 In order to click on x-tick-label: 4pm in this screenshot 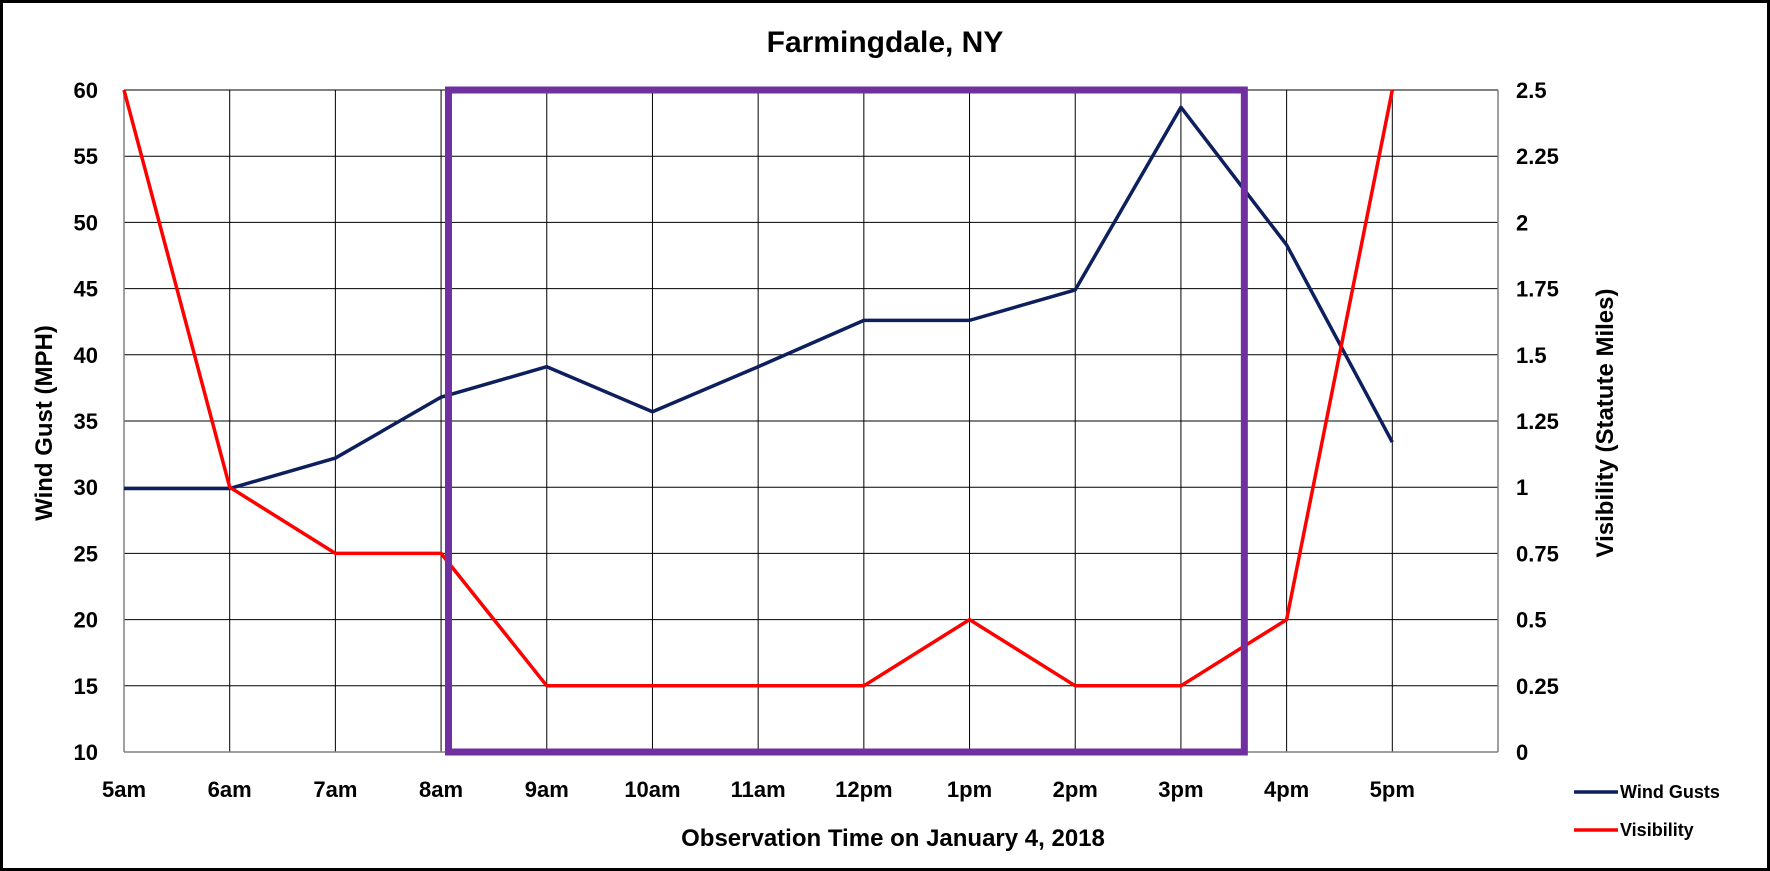, I will do `click(1286, 789)`.